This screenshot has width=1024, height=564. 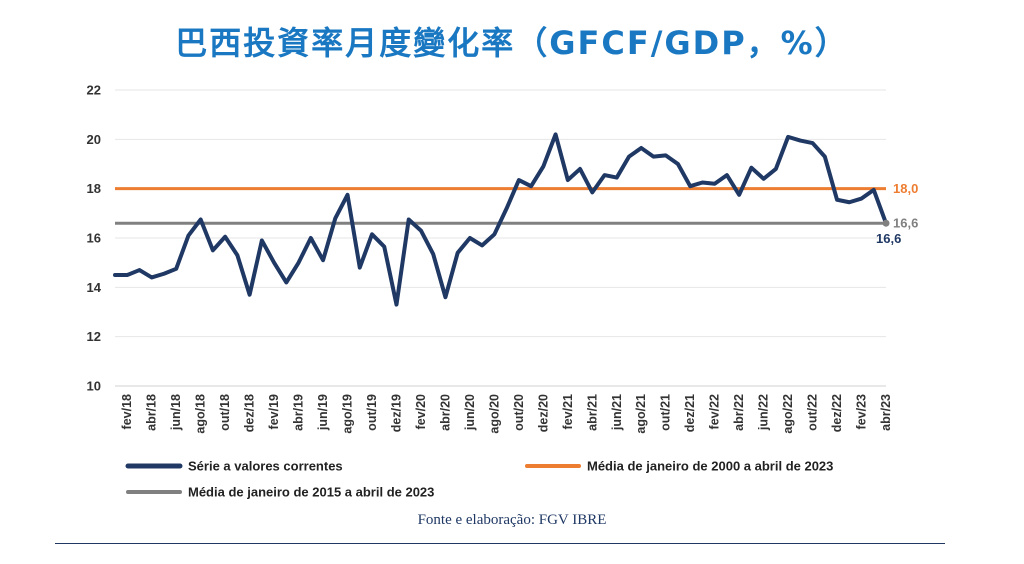 I want to click on x-tick-label: jun/20, so click(x=470, y=412).